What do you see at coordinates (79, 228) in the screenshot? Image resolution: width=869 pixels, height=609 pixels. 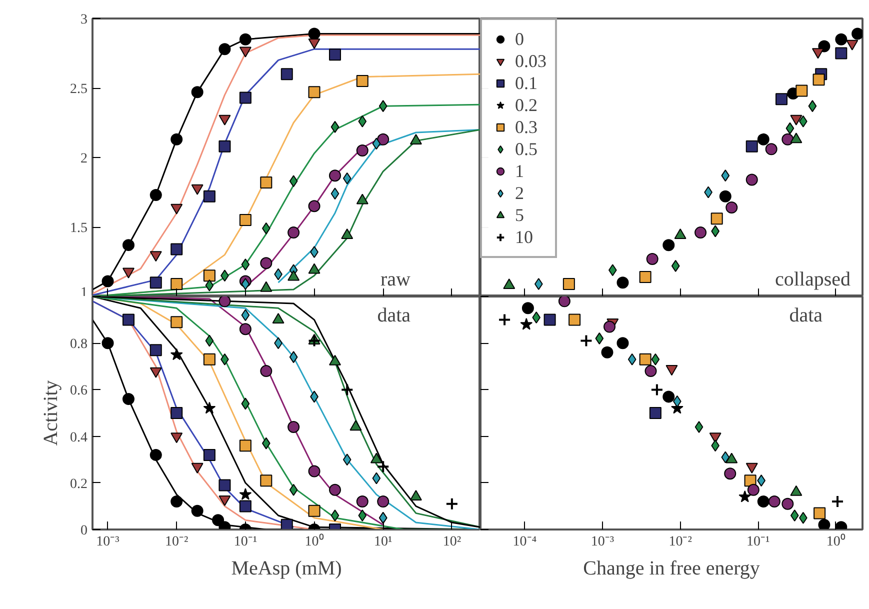 I see `y-tick-label: 1.5` at bounding box center [79, 228].